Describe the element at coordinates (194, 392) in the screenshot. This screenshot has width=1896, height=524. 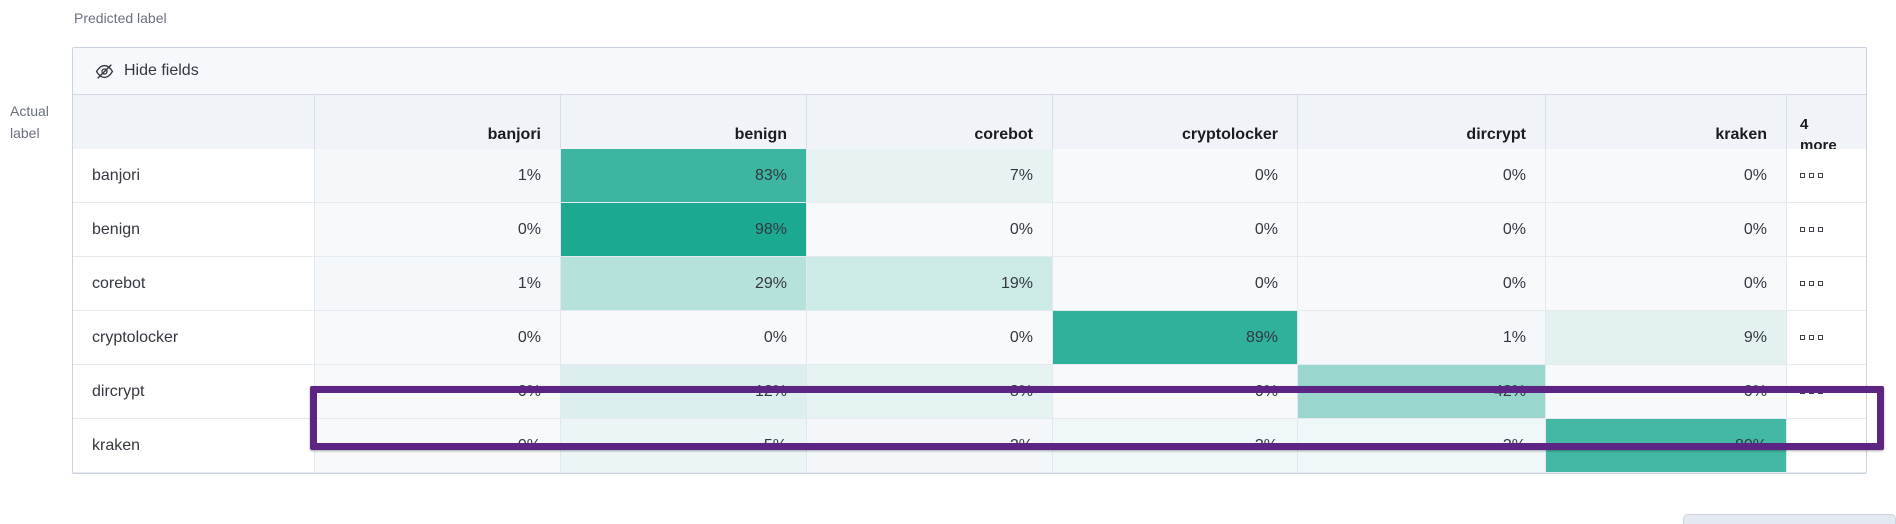
I see `row-label-dircrypt: dircrypt` at that location.